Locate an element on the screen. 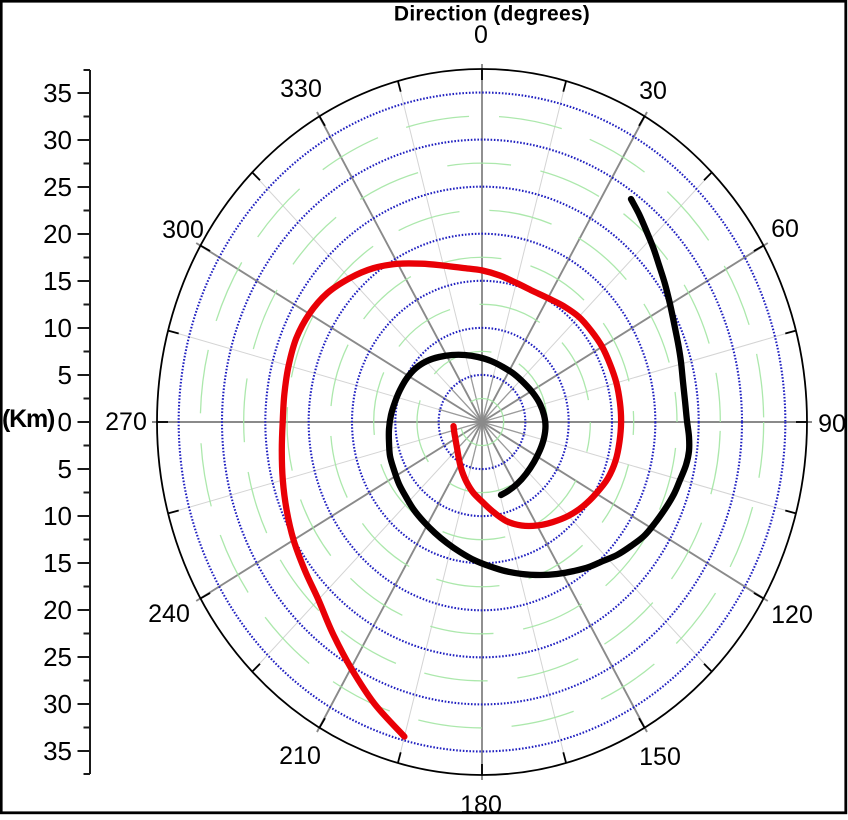 This screenshot has width=848, height=820. svg-text: 300 is located at coordinates (183, 230).